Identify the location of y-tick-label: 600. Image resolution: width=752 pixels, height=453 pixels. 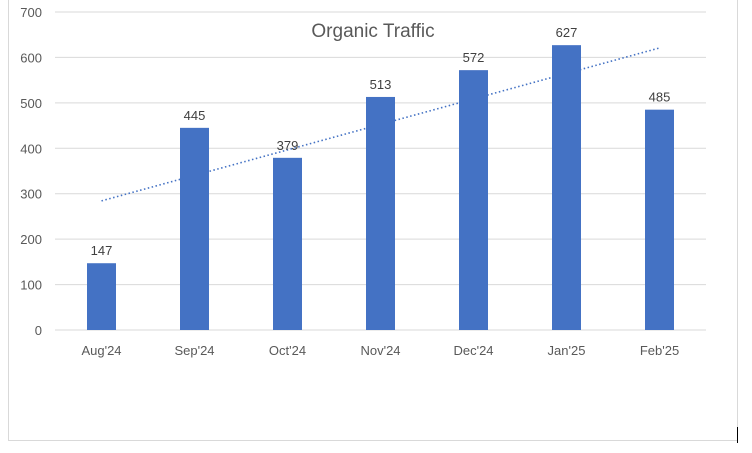
(31, 57).